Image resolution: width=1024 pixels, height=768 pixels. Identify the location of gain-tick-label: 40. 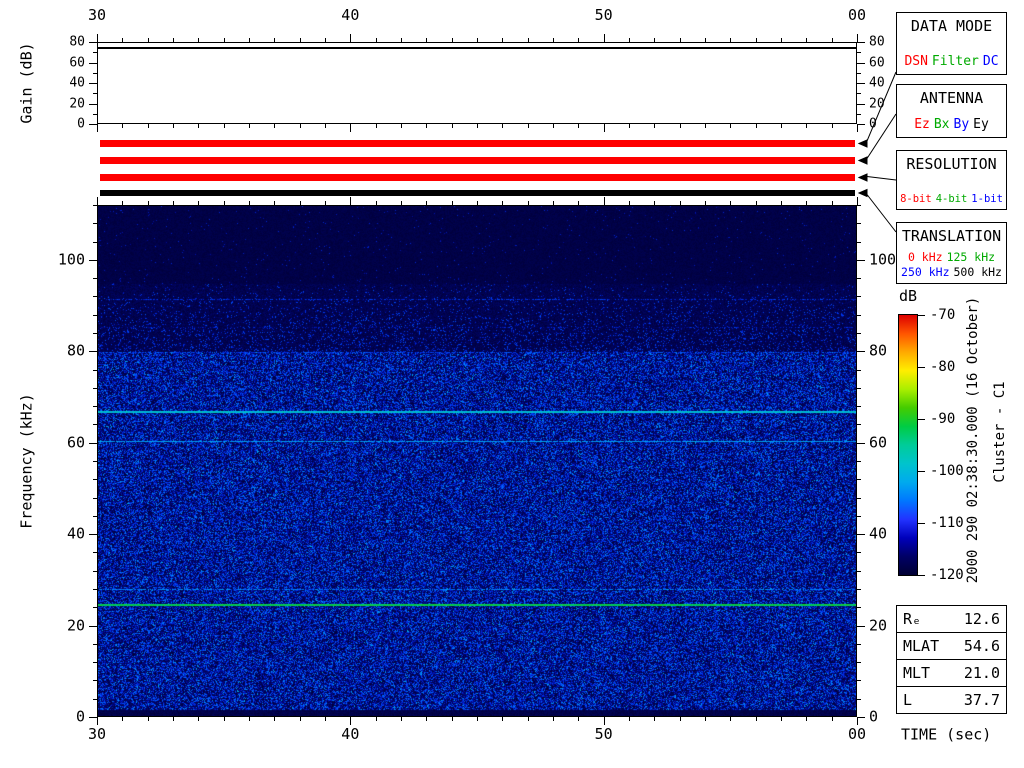
(77, 83).